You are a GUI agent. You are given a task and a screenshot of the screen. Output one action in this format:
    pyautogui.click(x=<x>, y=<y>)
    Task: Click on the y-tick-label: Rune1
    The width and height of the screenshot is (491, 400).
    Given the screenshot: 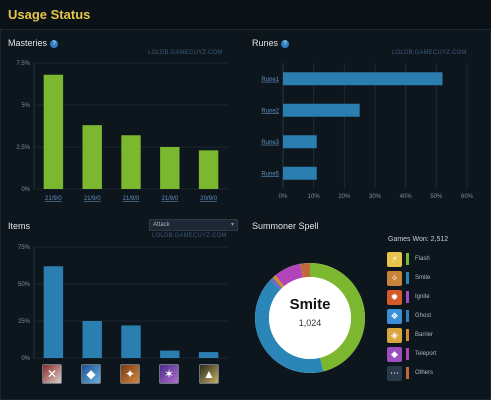 What is the action you would take?
    pyautogui.click(x=270, y=80)
    